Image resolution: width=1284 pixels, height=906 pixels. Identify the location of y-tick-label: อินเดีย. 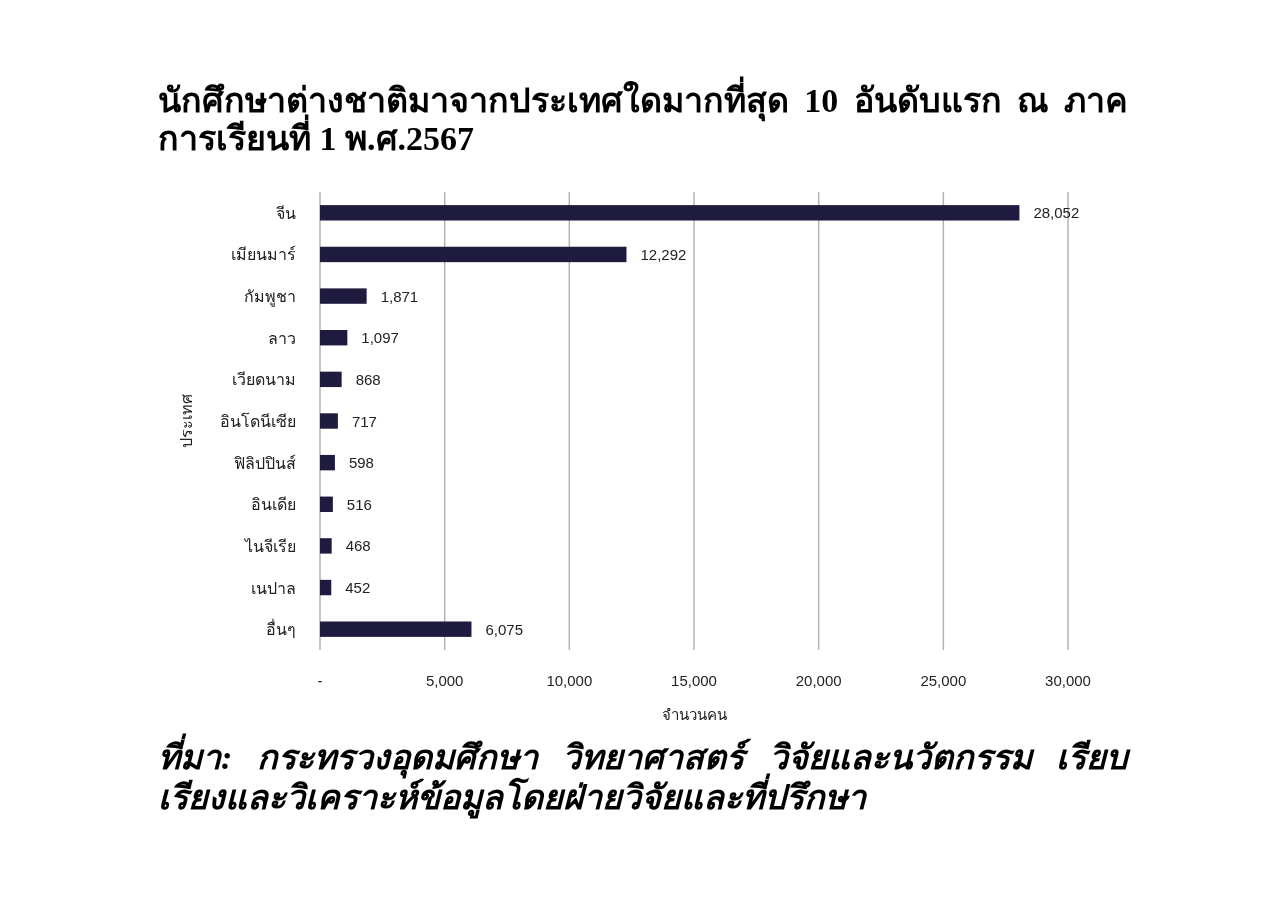
(273, 505).